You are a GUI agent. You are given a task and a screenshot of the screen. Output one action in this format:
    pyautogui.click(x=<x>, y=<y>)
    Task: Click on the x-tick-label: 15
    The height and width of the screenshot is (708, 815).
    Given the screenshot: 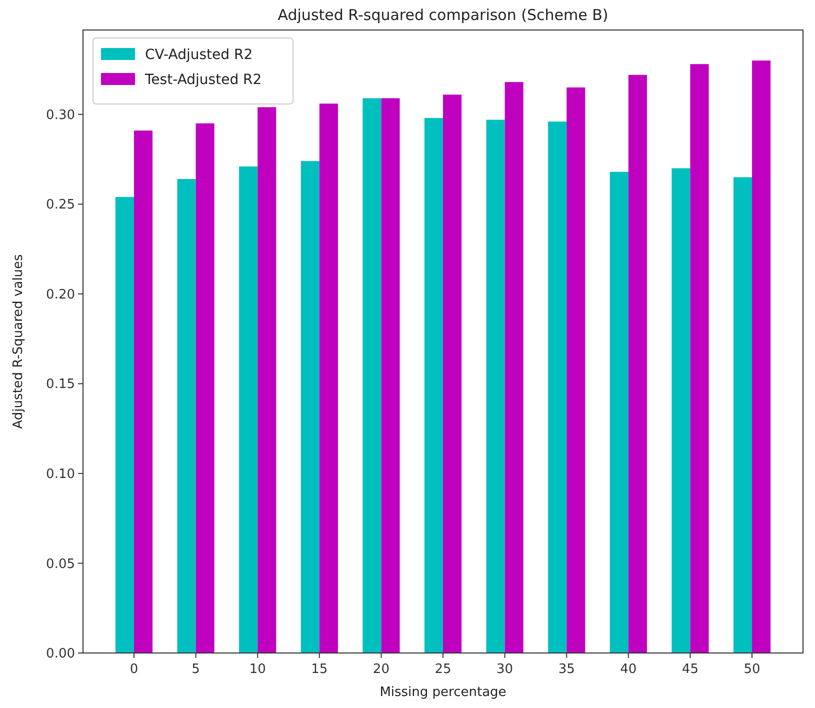 What is the action you would take?
    pyautogui.click(x=319, y=669)
    